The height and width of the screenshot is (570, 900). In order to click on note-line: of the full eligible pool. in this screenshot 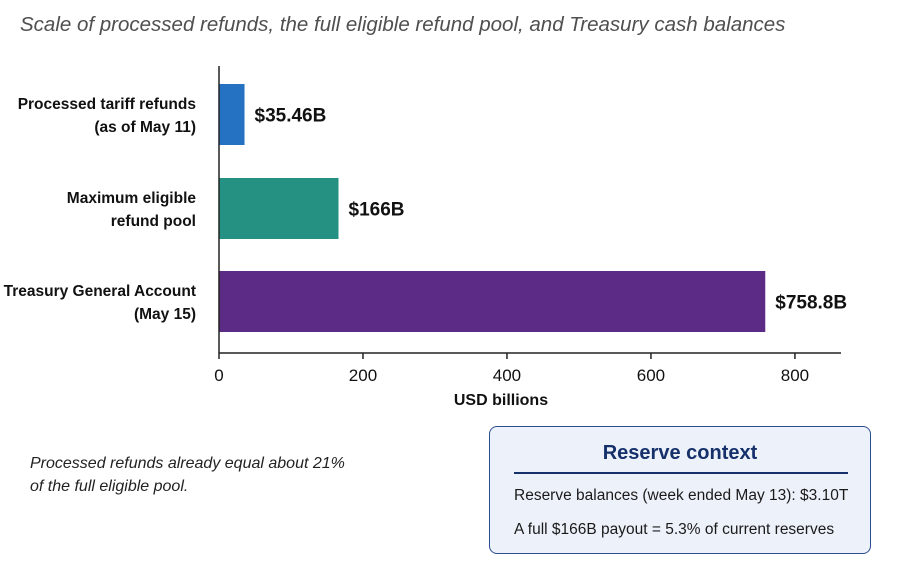, I will do `click(109, 486)`.